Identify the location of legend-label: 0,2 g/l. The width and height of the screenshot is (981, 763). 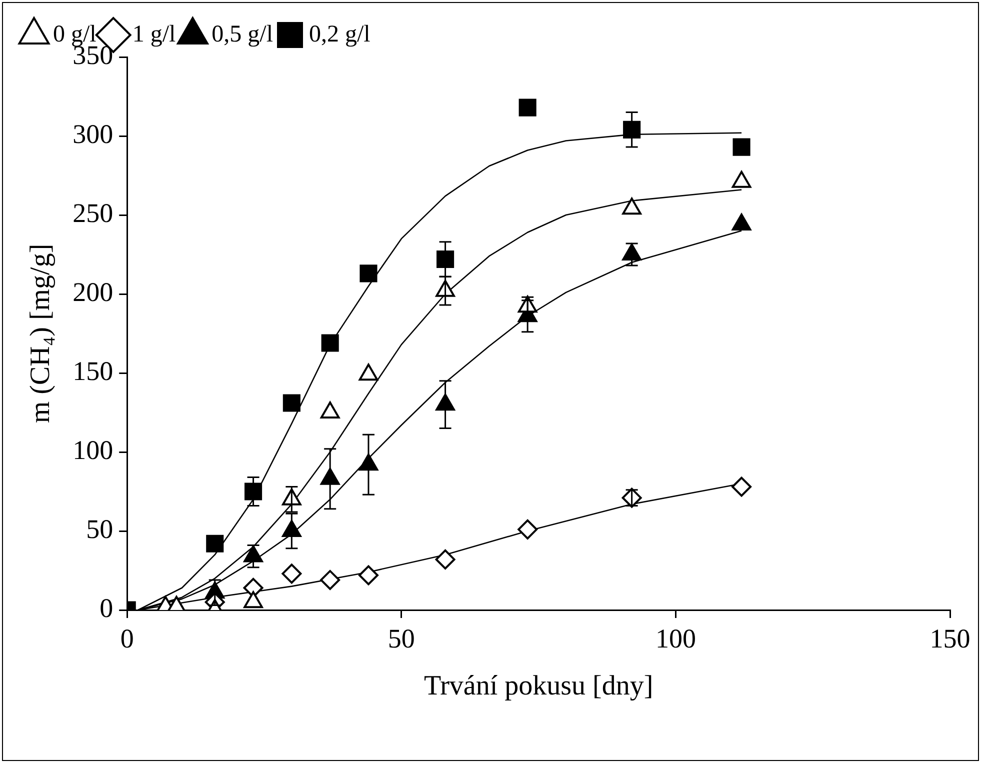
(340, 34).